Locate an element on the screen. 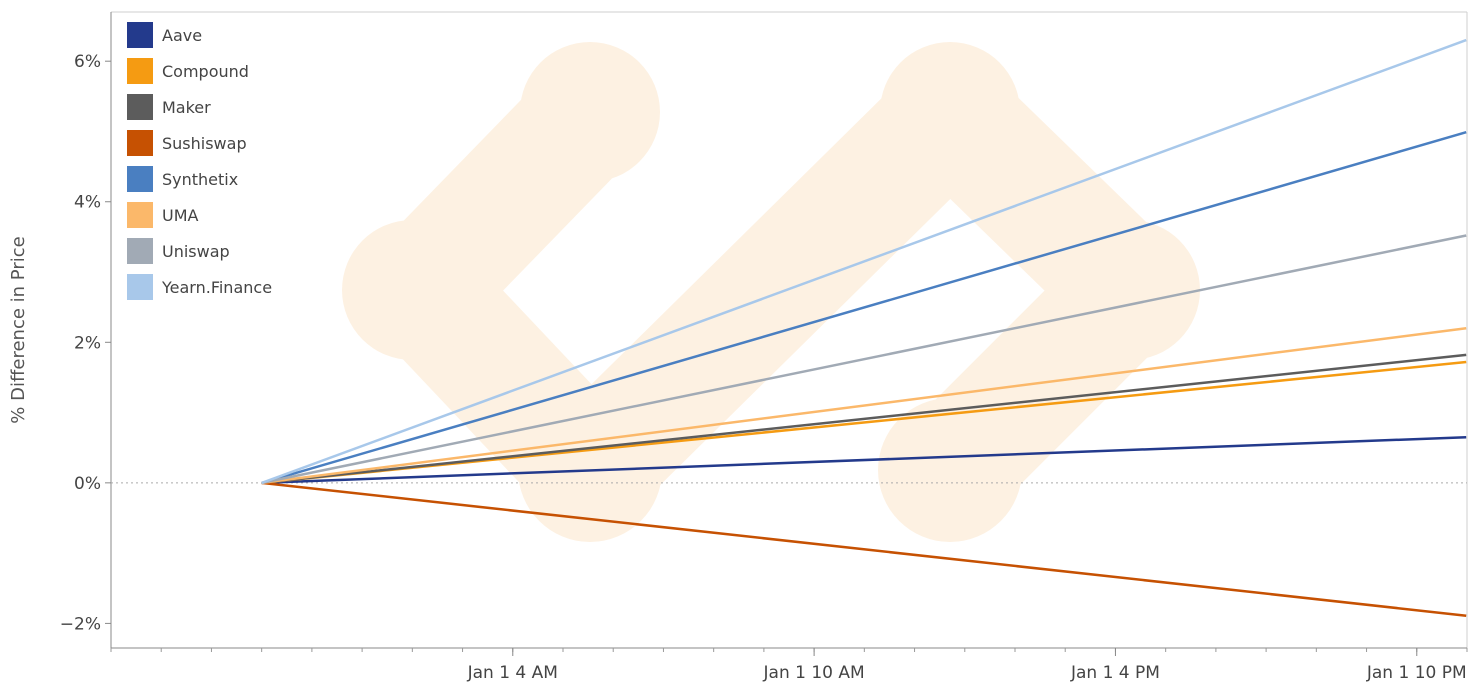 The height and width of the screenshot is (688, 1474). series-line-aave is located at coordinates (864, 460).